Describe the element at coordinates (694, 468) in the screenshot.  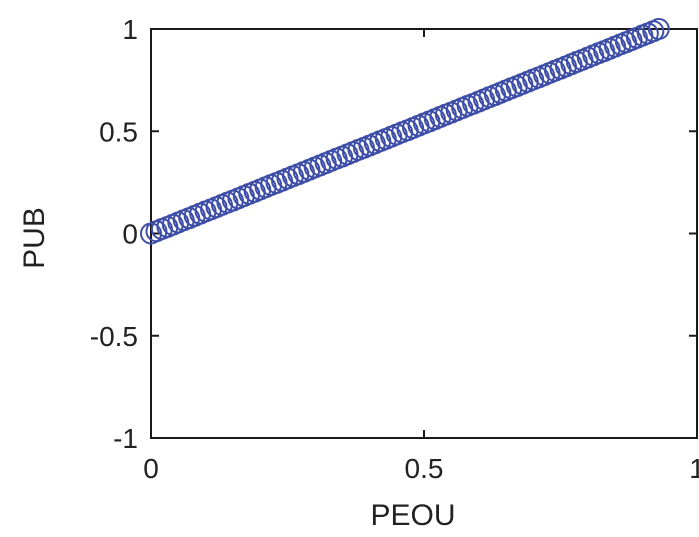
I see `x-tick-label: 1` at that location.